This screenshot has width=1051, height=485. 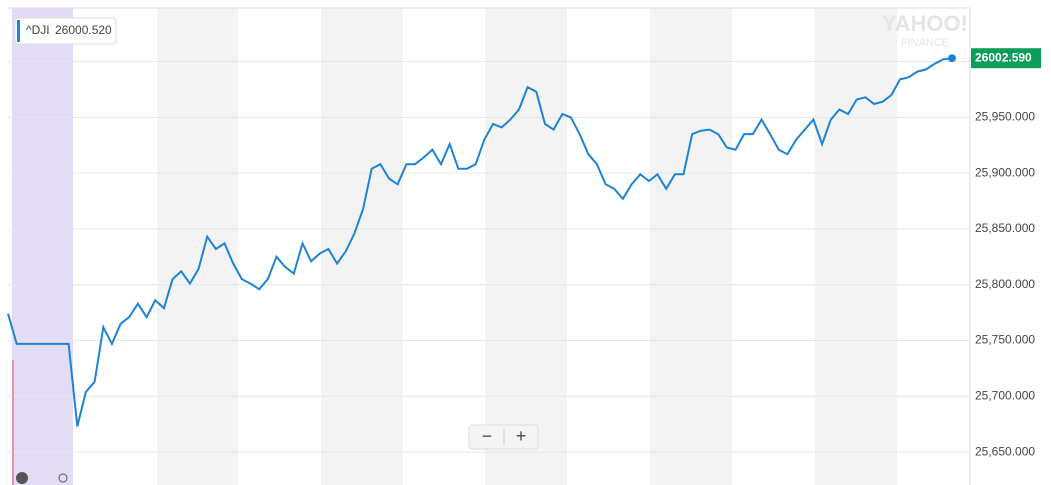 I want to click on tooltip-box, so click(x=65, y=31).